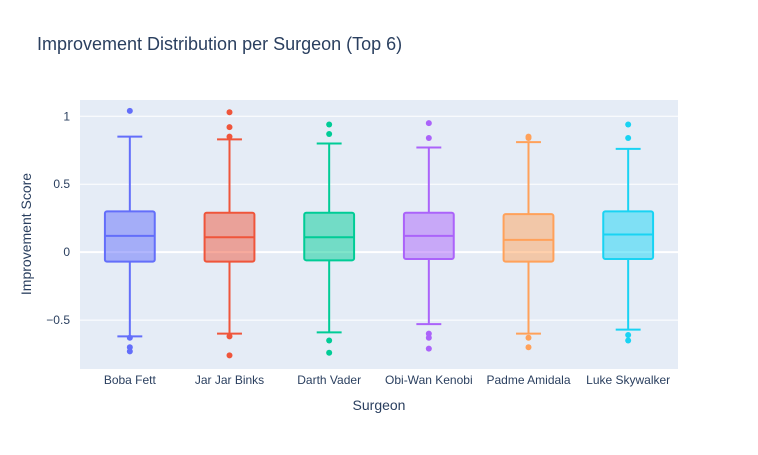 The image size is (758, 455). Describe the element at coordinates (26, 234) in the screenshot. I see `y-axis-title: Improvement Score` at that location.